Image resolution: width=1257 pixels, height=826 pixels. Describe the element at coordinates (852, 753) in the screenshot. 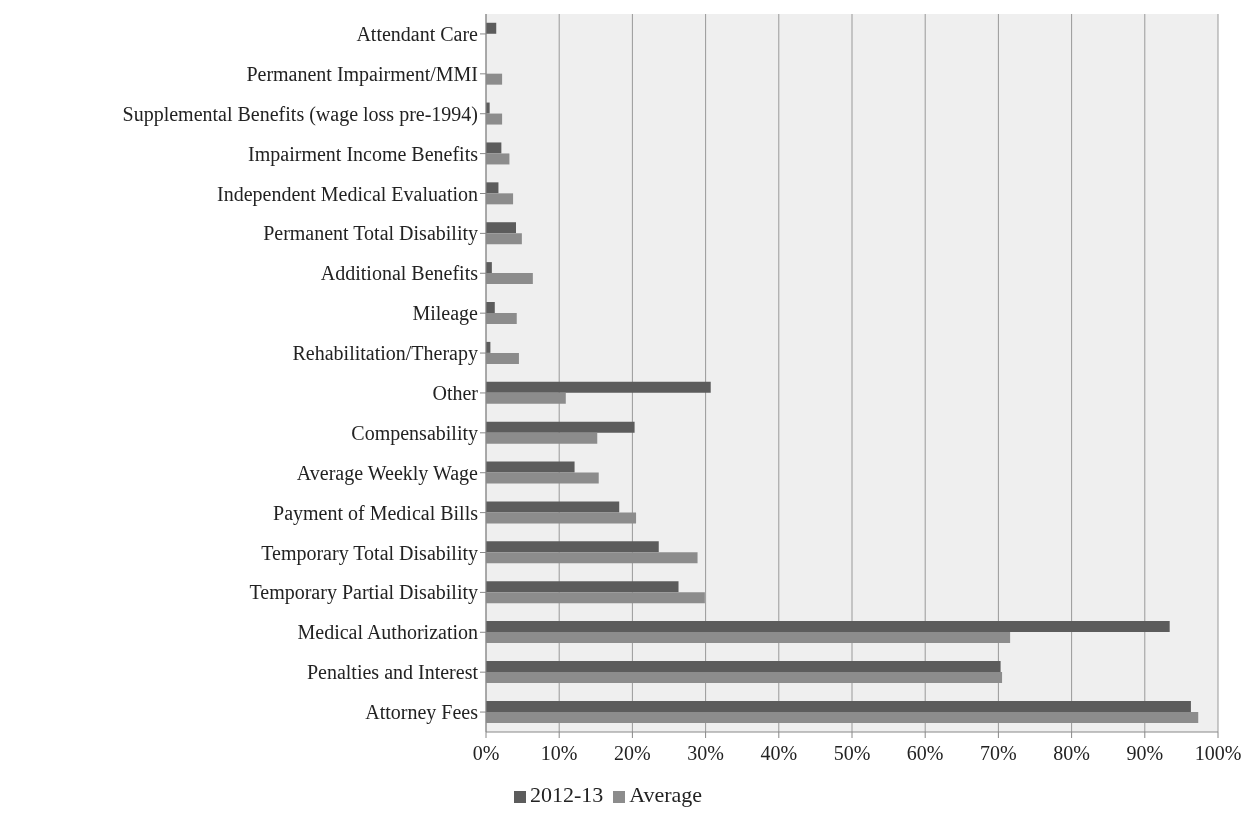

I see `x-tick-label: 50%` at that location.